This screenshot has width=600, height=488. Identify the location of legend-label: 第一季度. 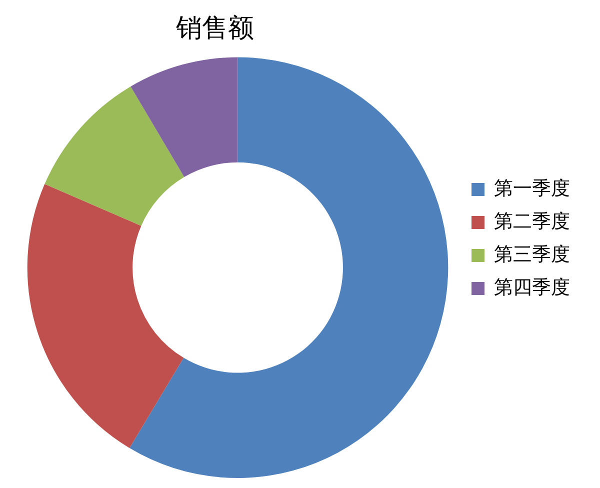
(532, 188).